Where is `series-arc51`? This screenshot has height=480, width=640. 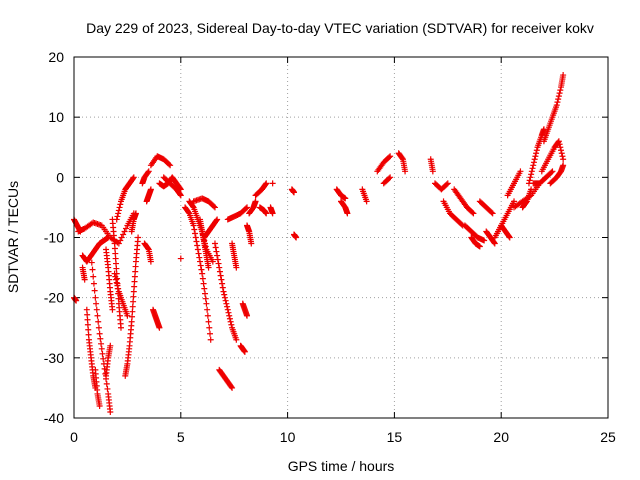 series-arc51 is located at coordinates (453, 213).